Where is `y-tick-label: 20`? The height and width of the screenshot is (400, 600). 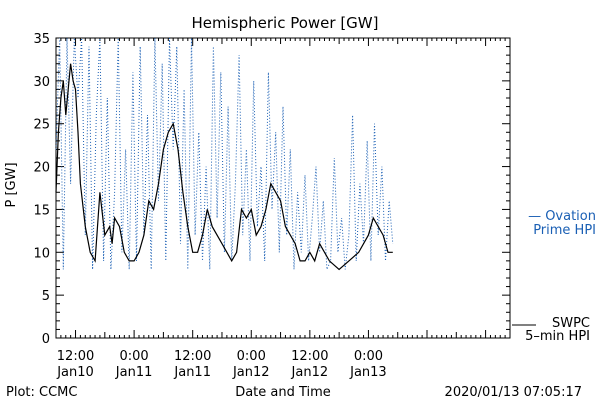 y-tick-label: 20 is located at coordinates (41, 168).